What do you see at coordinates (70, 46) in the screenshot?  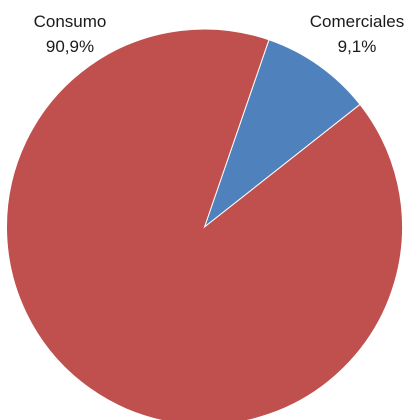 I see `slice-label-consumo-percent: 90,9%` at bounding box center [70, 46].